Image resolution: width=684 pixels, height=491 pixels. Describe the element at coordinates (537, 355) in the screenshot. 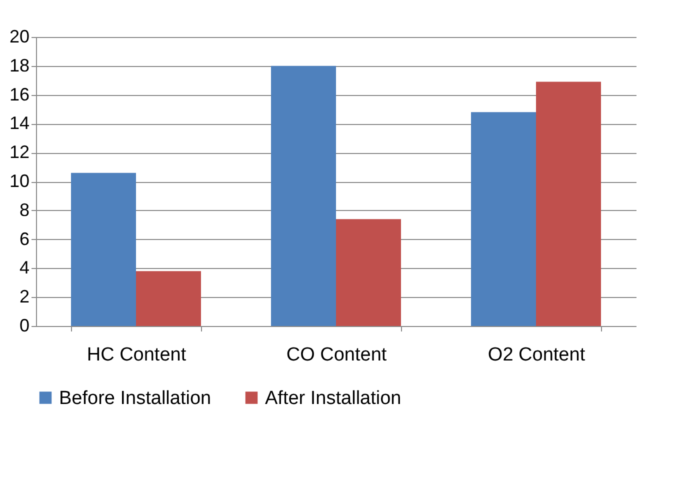

I see `x-tick-label: O2 Content` at that location.